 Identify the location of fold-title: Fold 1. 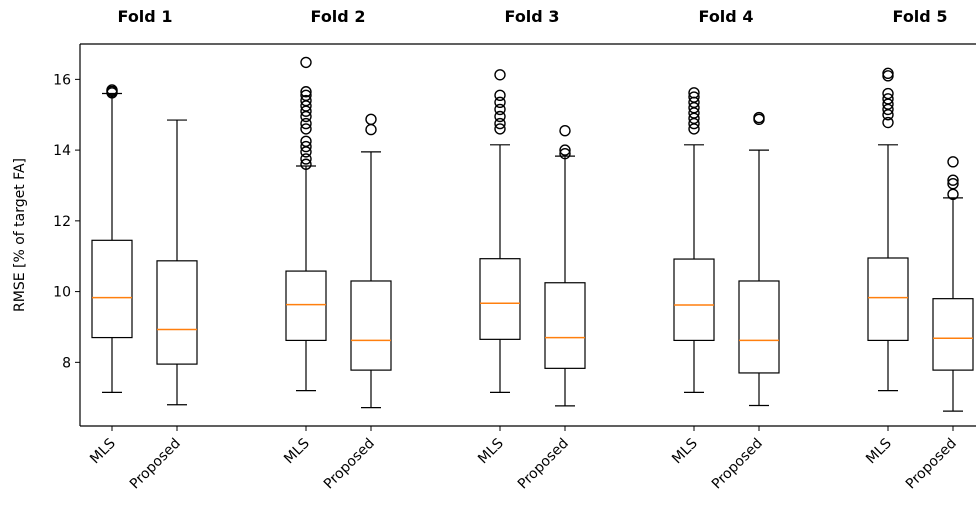
(145, 16).